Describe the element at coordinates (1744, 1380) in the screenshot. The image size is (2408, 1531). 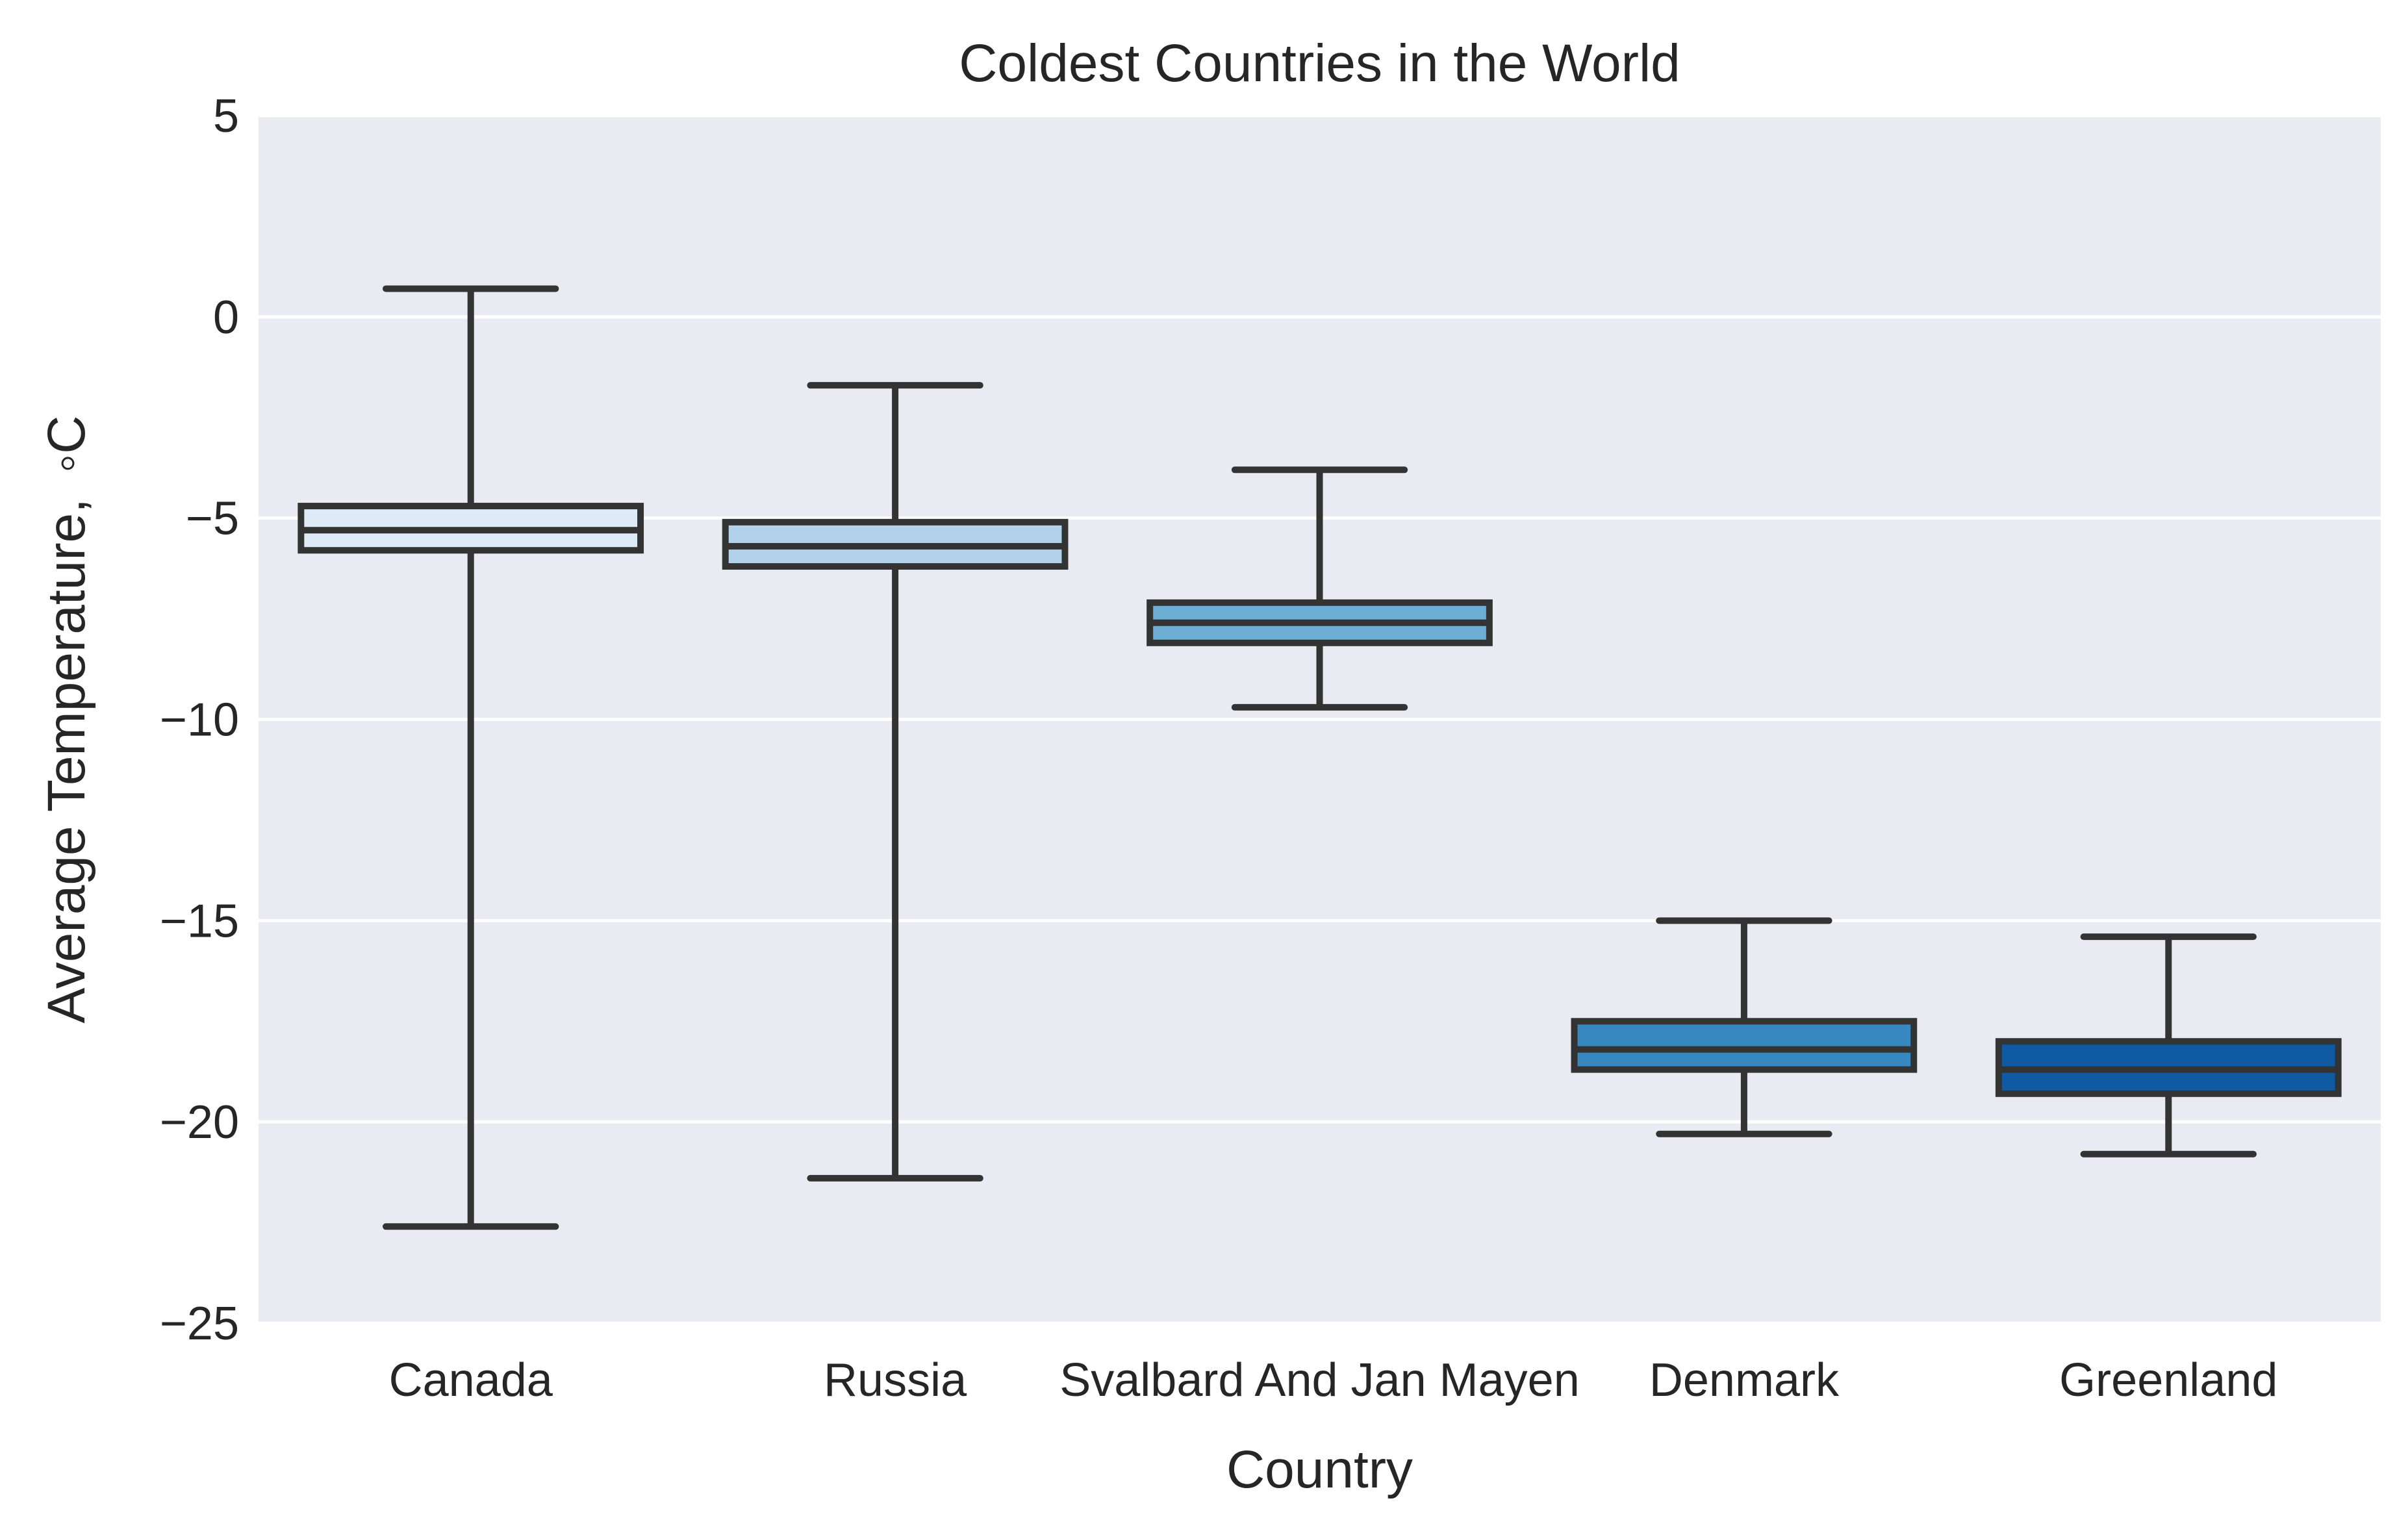
I see `x-tick-label: Denmark` at that location.